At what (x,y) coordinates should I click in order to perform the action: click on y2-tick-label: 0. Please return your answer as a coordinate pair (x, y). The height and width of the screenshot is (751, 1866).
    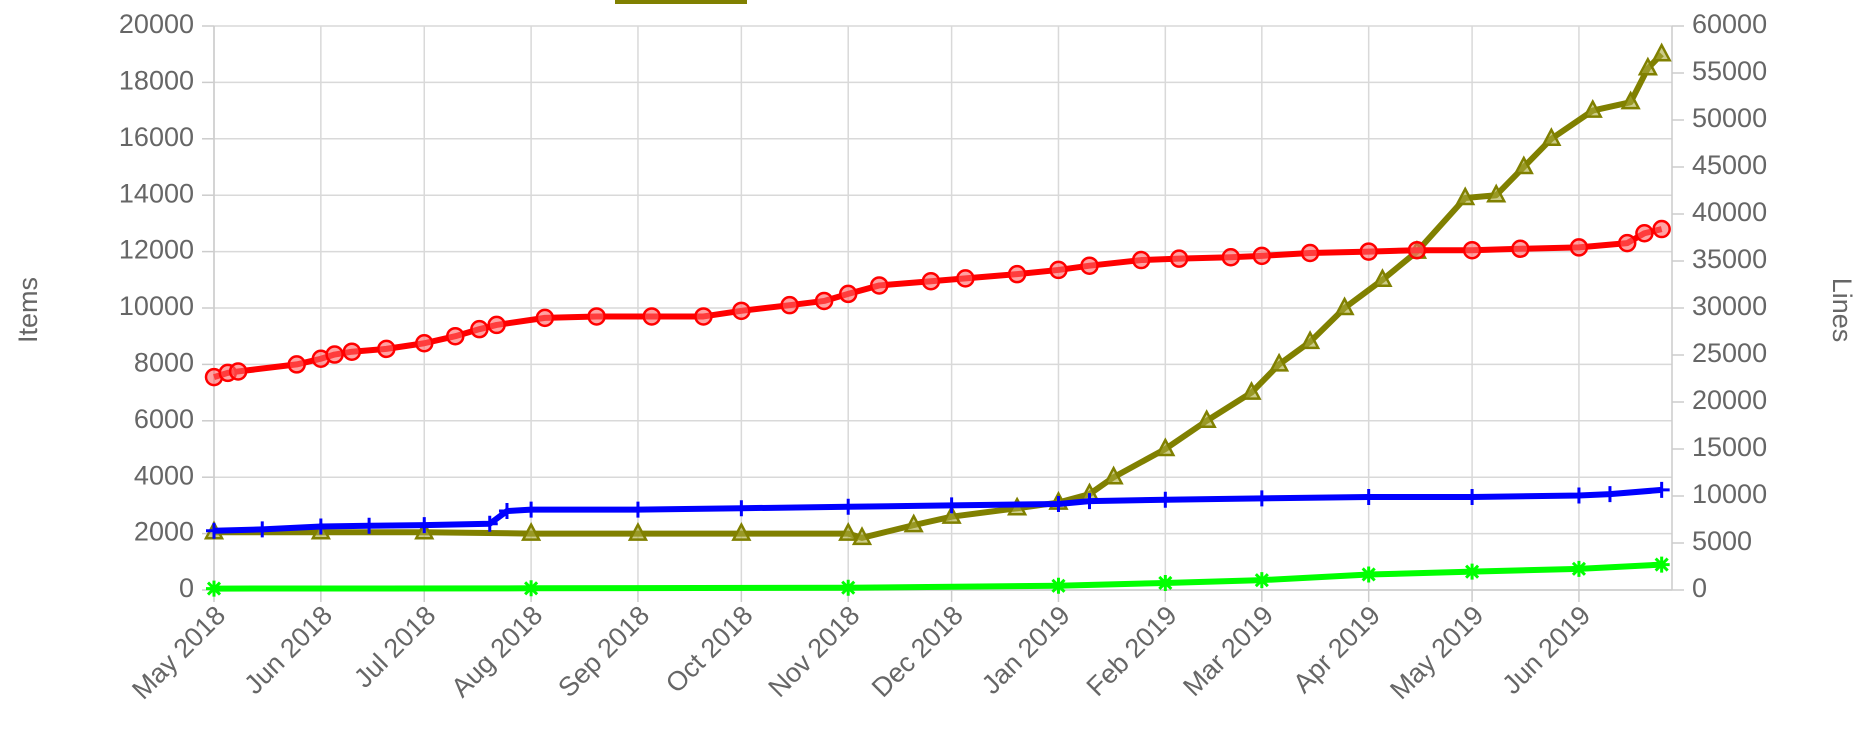
    Looking at the image, I should click on (1699, 588).